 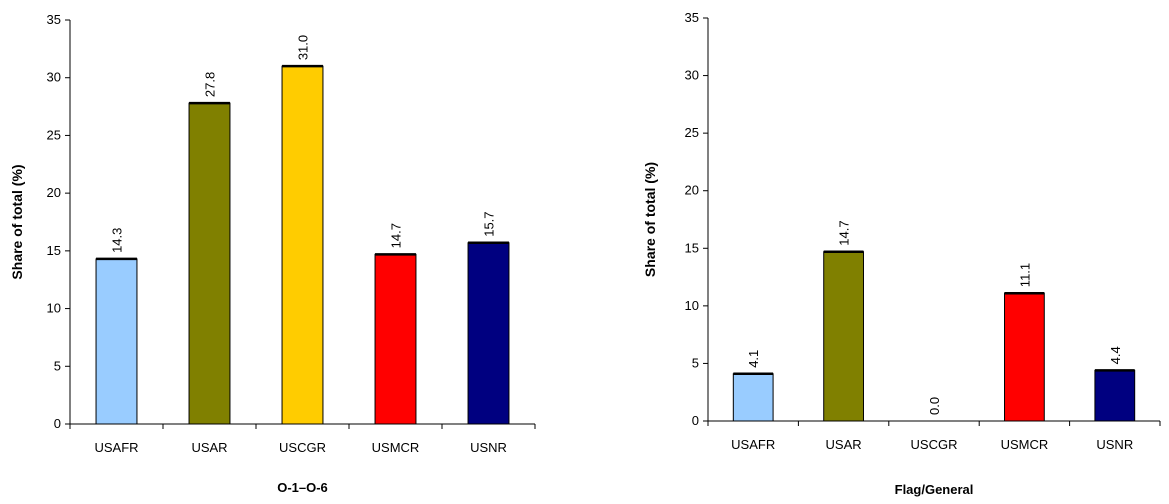 I want to click on x-axis-title: O-1–O-6, so click(x=302, y=487).